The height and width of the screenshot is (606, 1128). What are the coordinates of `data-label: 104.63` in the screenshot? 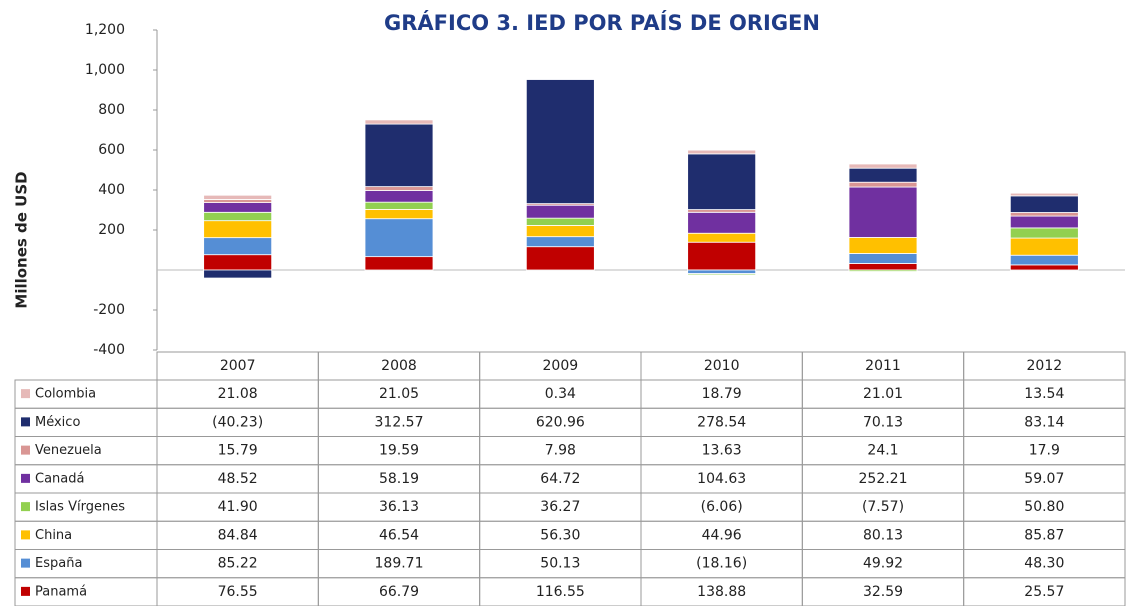 It's located at (721, 479).